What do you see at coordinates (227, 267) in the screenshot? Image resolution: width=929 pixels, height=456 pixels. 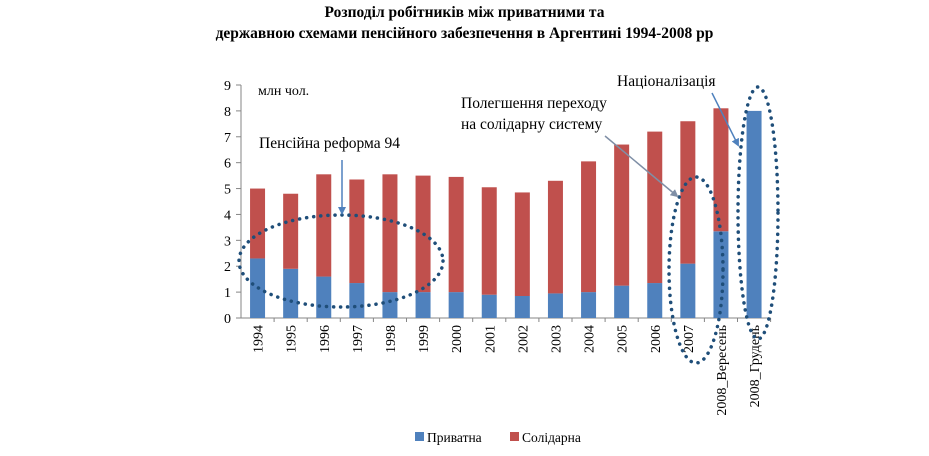 I see `y-tick-label: 2` at bounding box center [227, 267].